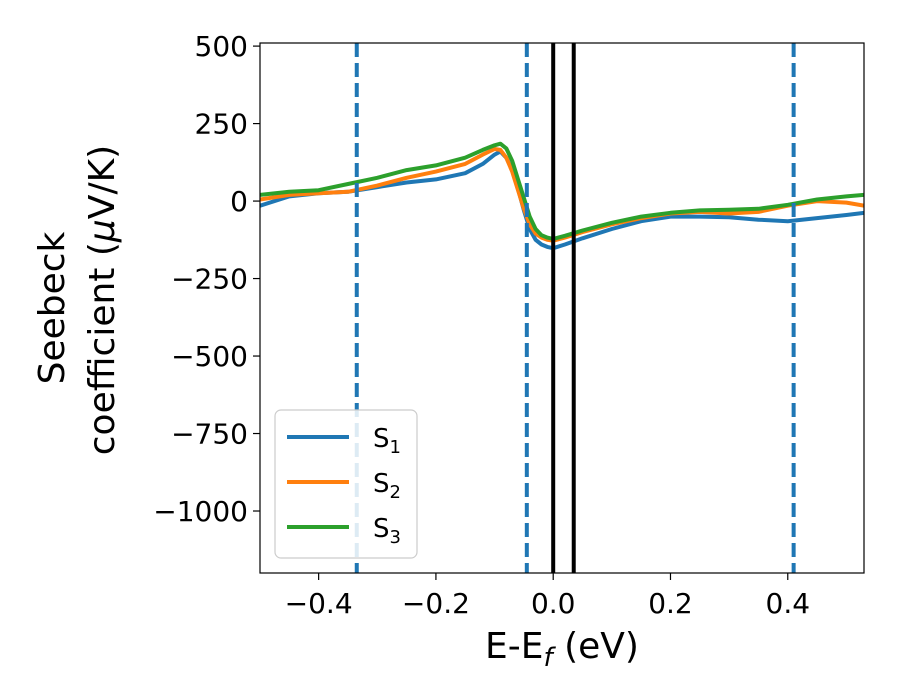 The height and width of the screenshot is (700, 900). What do you see at coordinates (102, 300) in the screenshot?
I see `y-axis-label-line2: coefficient (μV/K)` at bounding box center [102, 300].